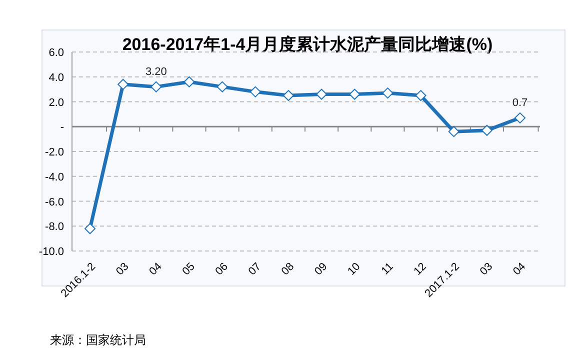 Image resolution: width=575 pixels, height=356 pixels. Describe the element at coordinates (56, 53) in the screenshot. I see `y-tick-label: 6.0` at that location.